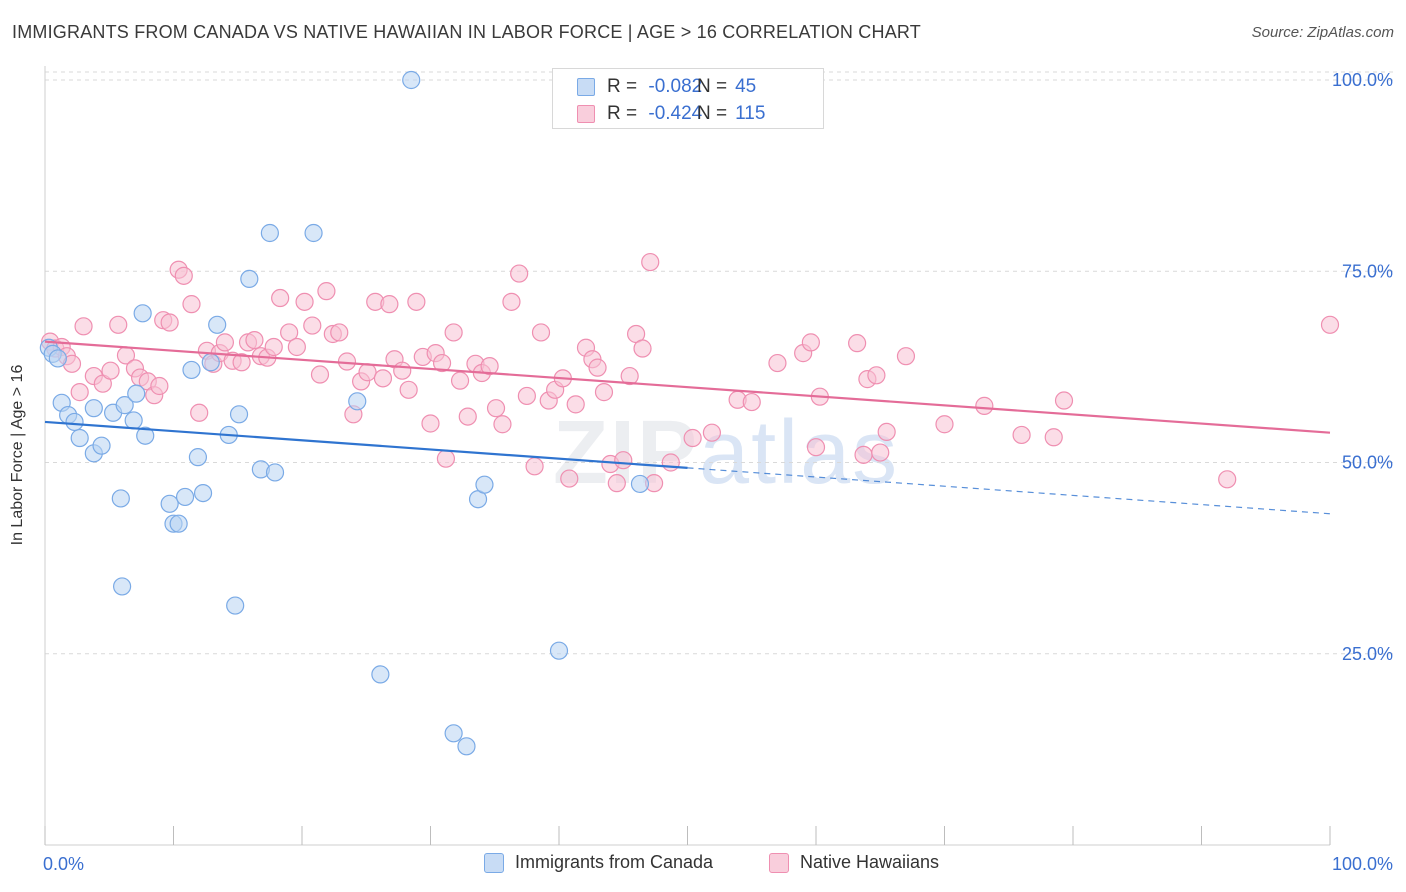  What do you see at coordinates (586, 114) in the screenshot?
I see `legend-swatch-hawaiian` at bounding box center [586, 114].